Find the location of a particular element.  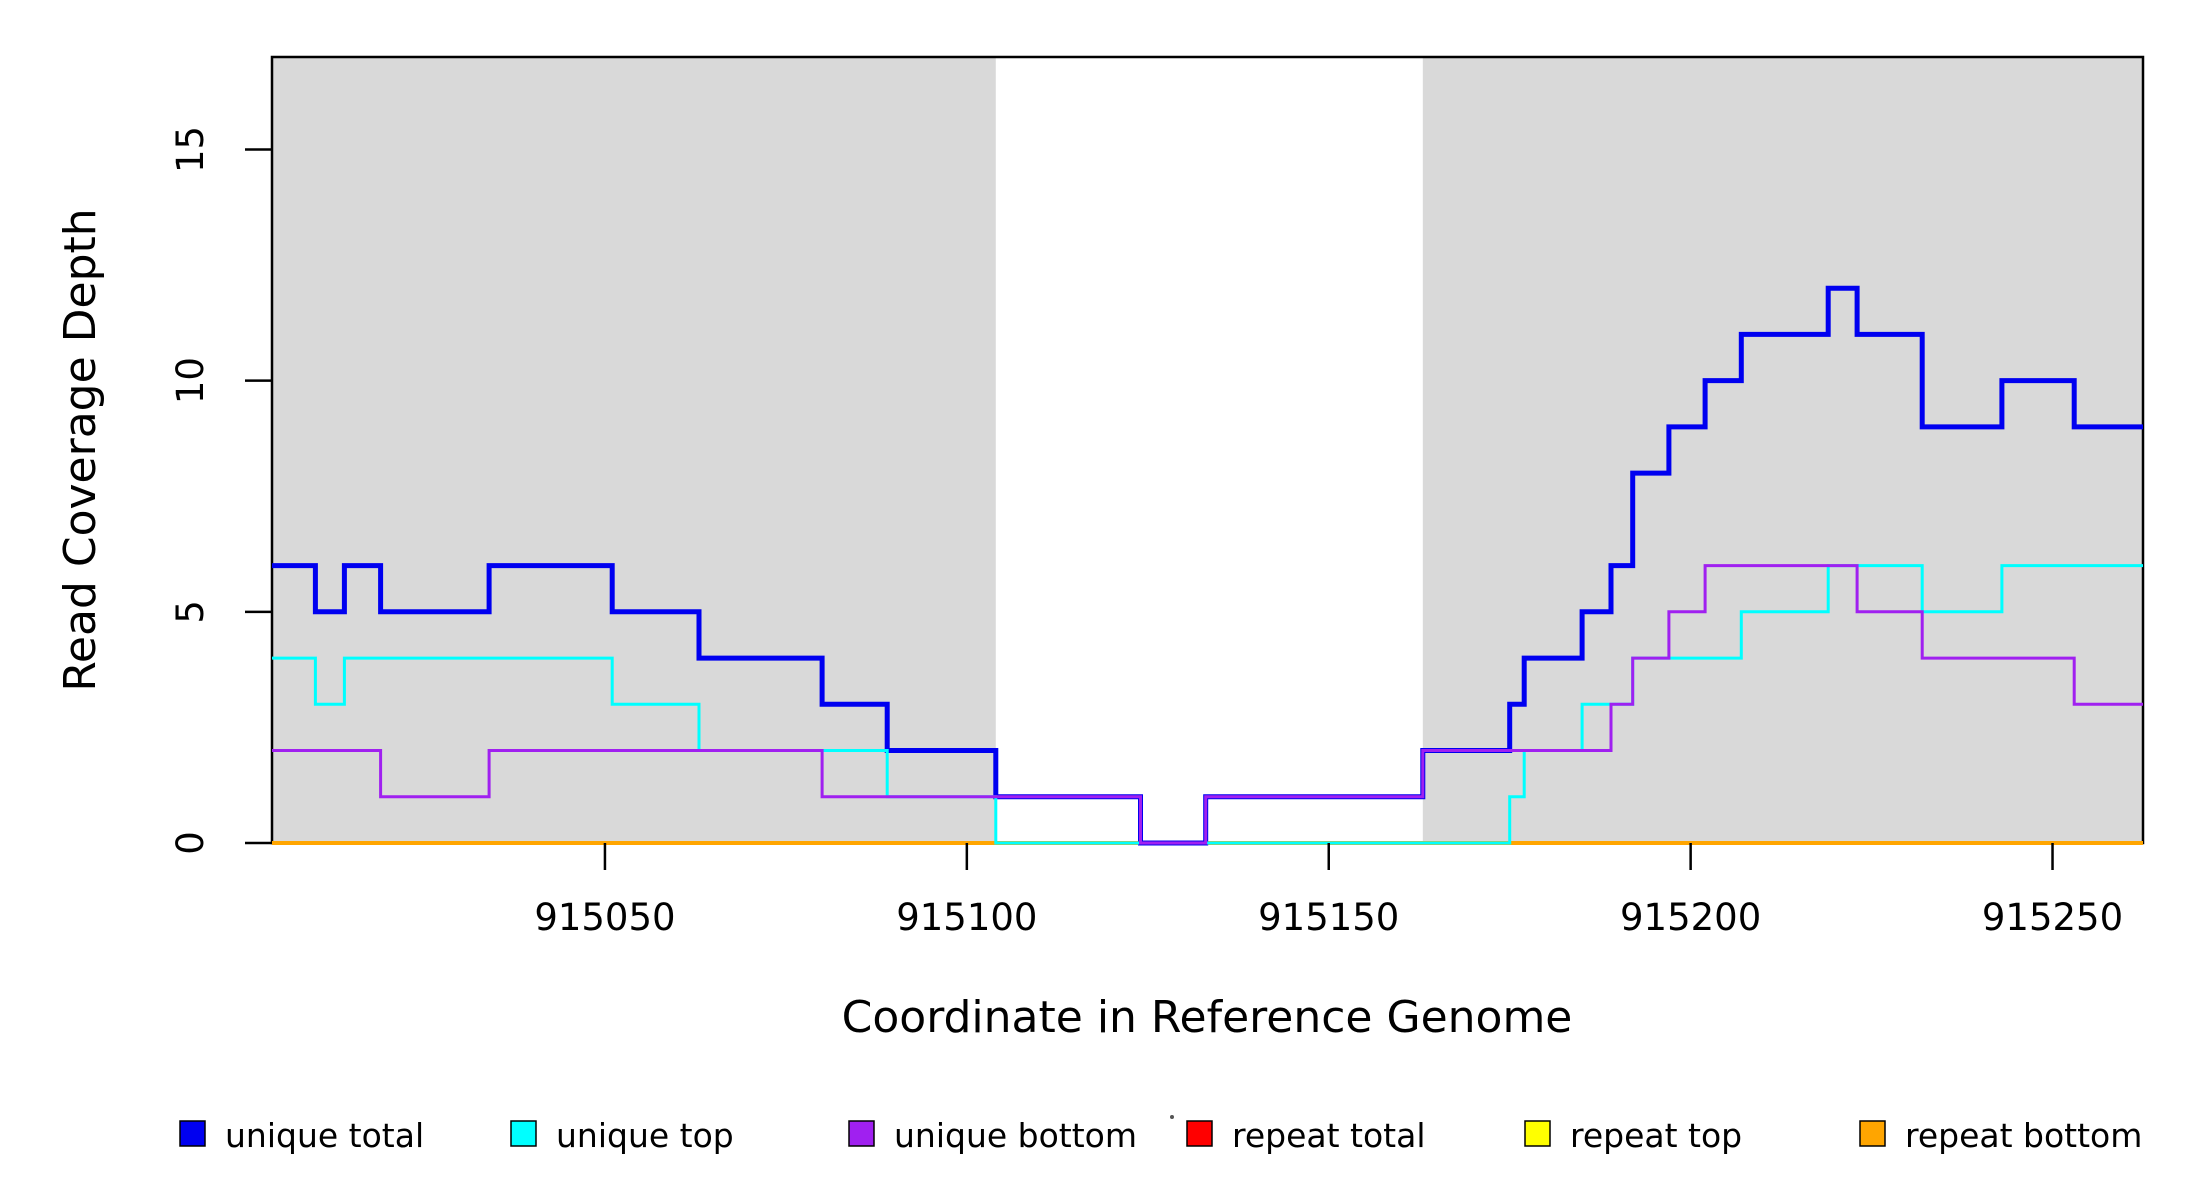

y-tick-label: 10 is located at coordinates (190, 380).